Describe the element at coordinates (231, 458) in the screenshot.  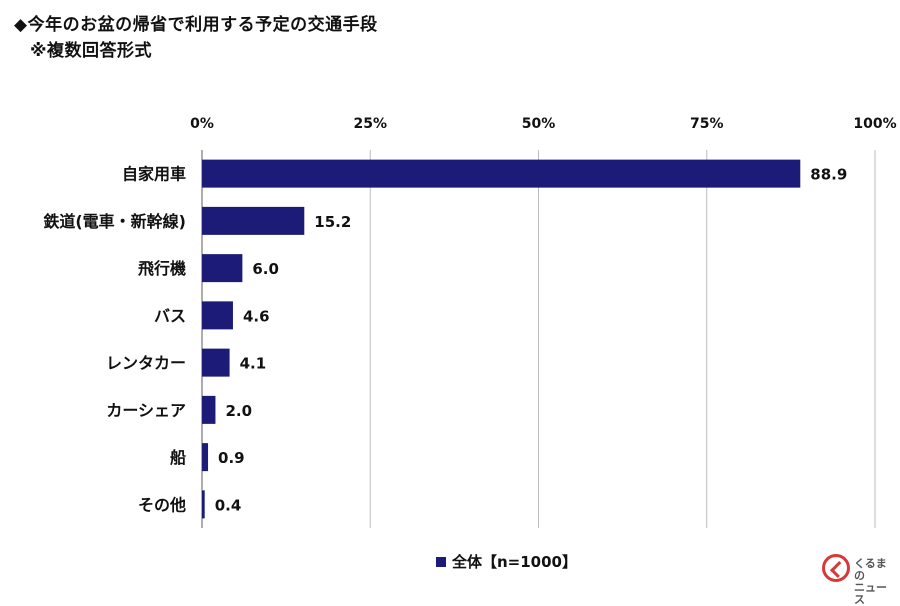
I see `data-label: 0.9` at that location.